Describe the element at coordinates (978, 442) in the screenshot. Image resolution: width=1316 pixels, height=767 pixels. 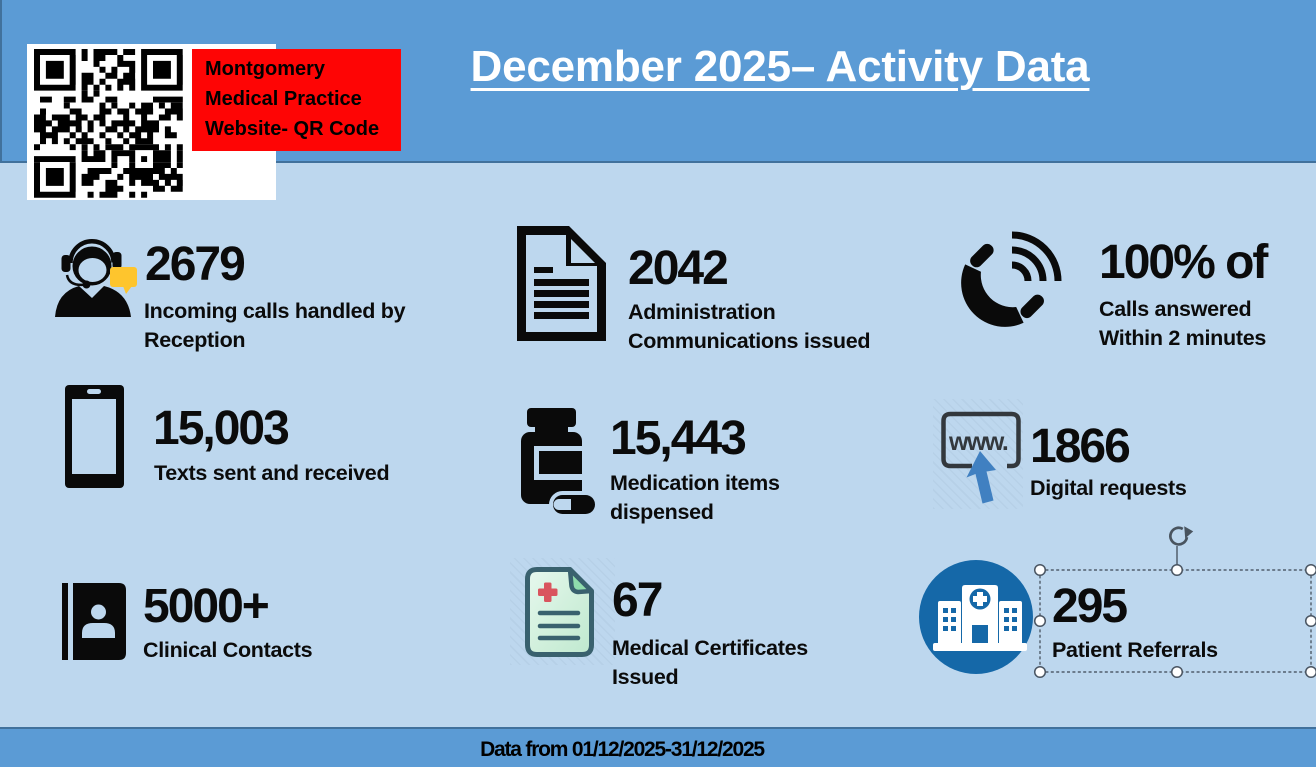
I see `svg-text: www.` at that location.